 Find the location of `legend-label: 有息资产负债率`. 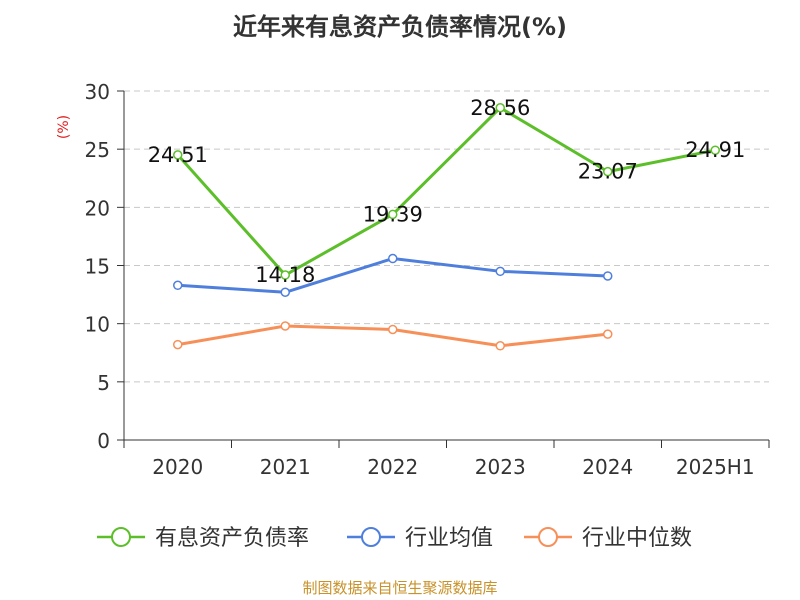

legend-label: 有息资产负债率 is located at coordinates (232, 538).